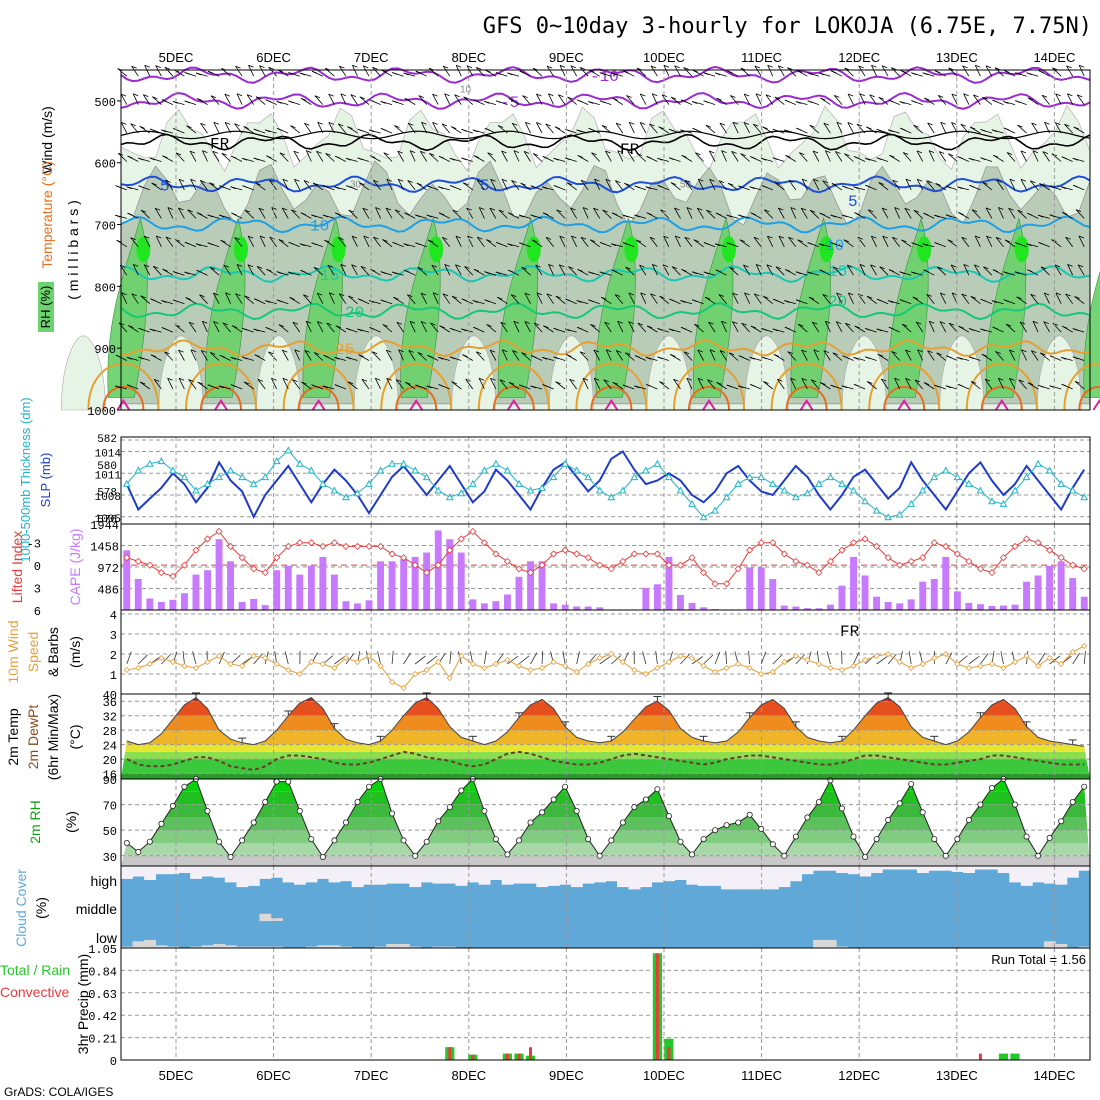 The height and width of the screenshot is (1100, 1100). I want to click on footer-credit: GrADS: COLA/IGES, so click(58, 1092).